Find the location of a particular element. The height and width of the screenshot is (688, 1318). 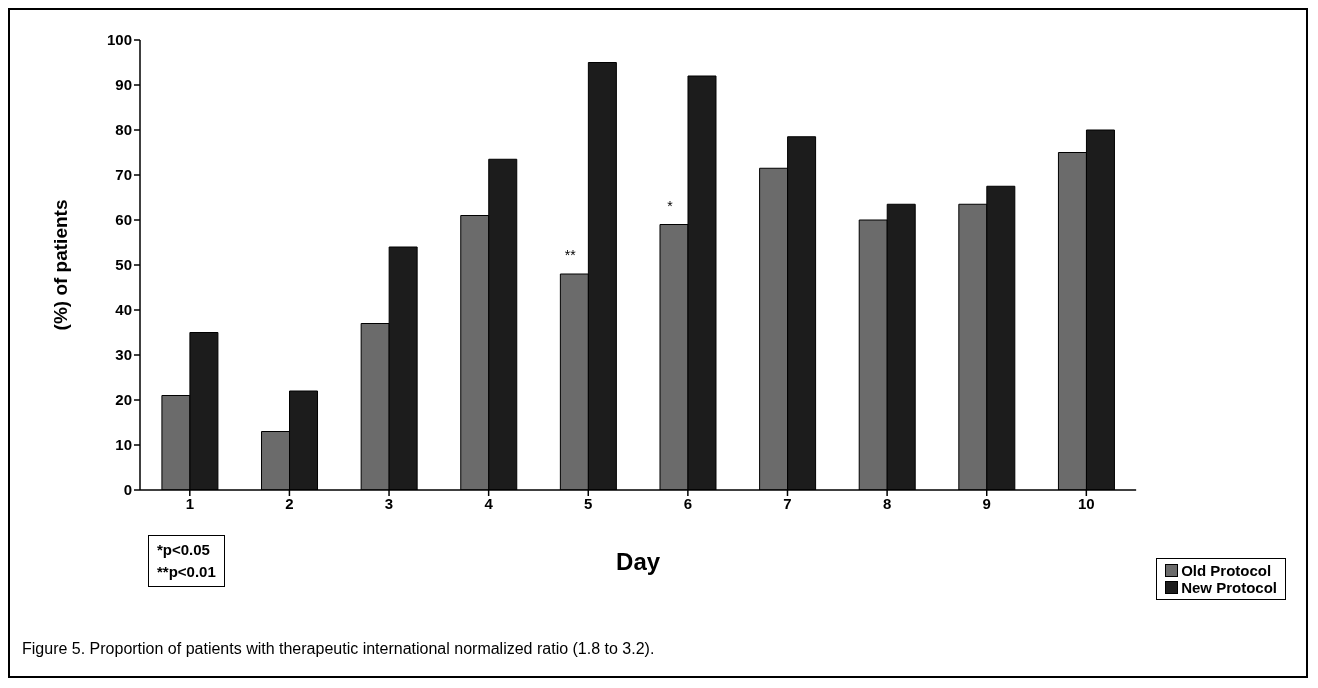

y-tick-label: 60 is located at coordinates (123, 220).